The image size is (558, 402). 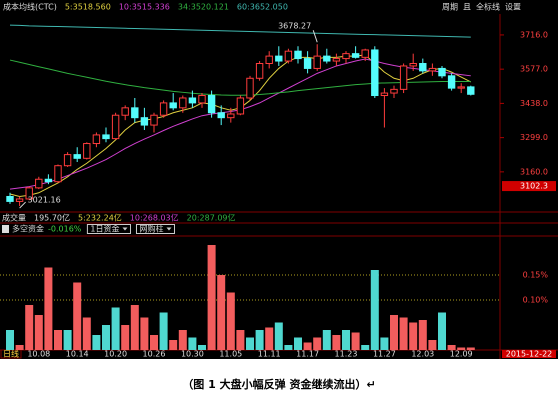 I want to click on x-tick-label: 10.20, so click(x=115, y=354).